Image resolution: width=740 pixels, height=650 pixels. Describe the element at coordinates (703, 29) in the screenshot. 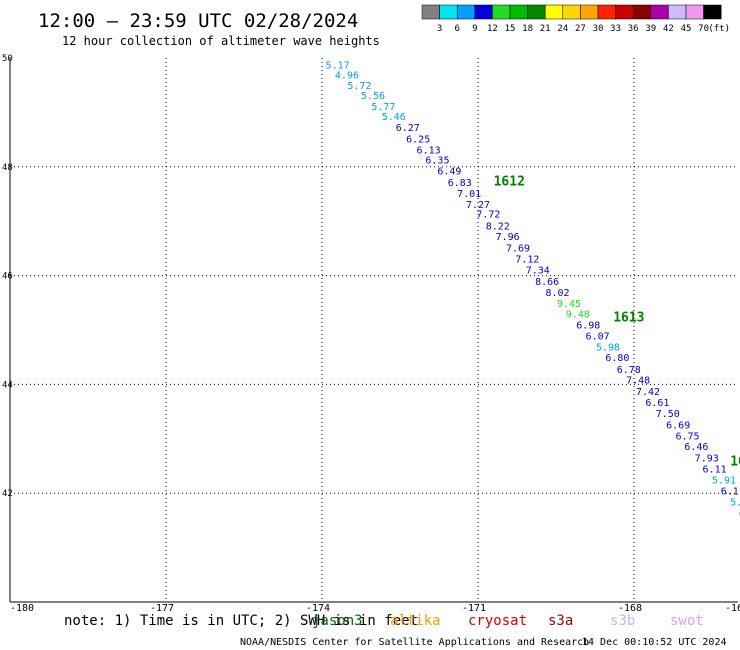

I see `colorbar-tick-label: 70` at that location.